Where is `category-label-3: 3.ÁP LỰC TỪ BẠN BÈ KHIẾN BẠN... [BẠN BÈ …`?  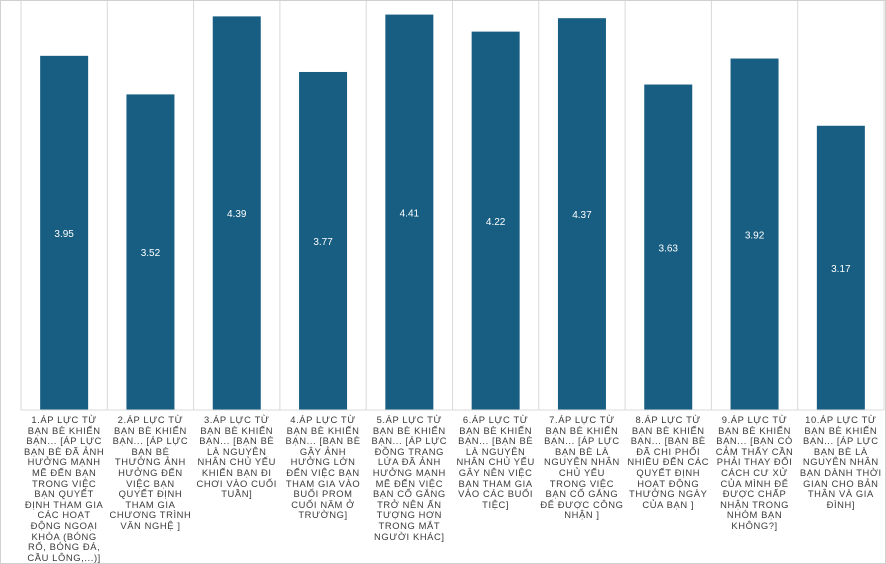 category-label-3: 3.ÁP LỰC TỪ BẠN BÈ KHIẾN BẠN... [BẠN BÈ … is located at coordinates (238, 457).